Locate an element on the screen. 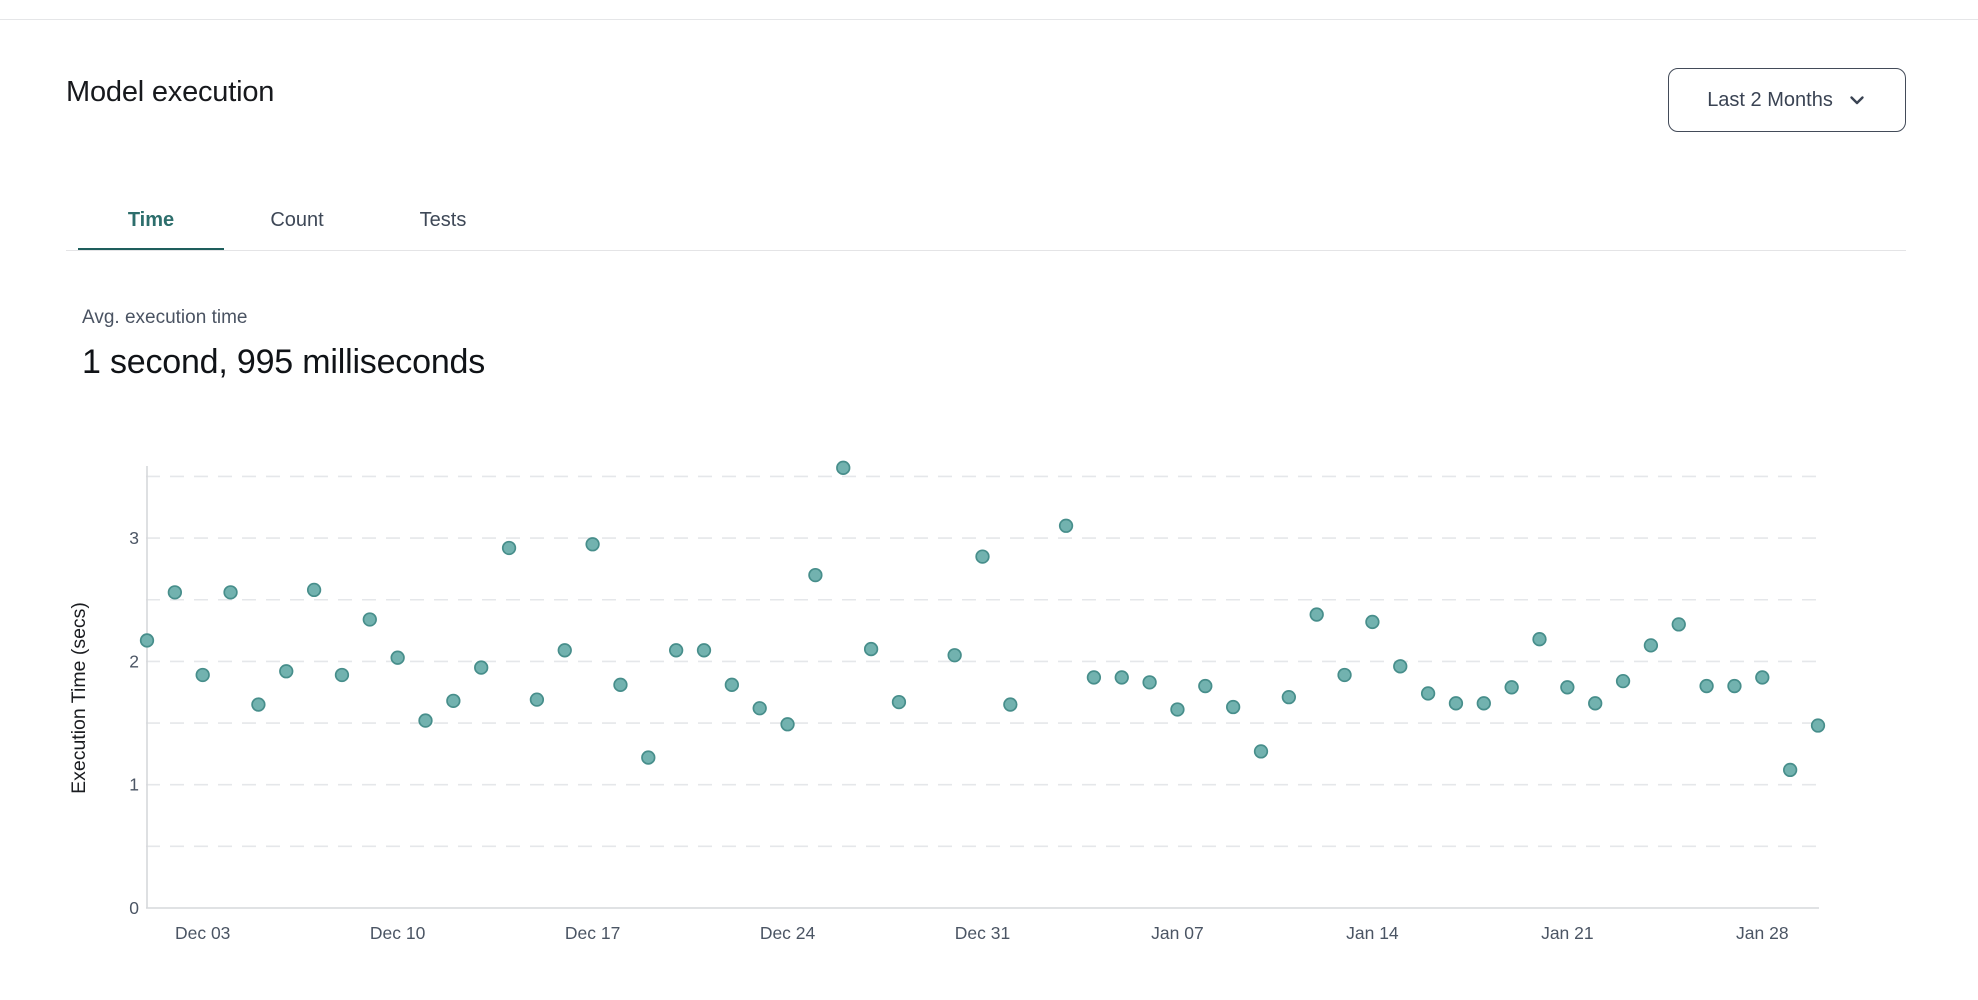 The image size is (1978, 1000). y-tick-label: 3 is located at coordinates (134, 538).